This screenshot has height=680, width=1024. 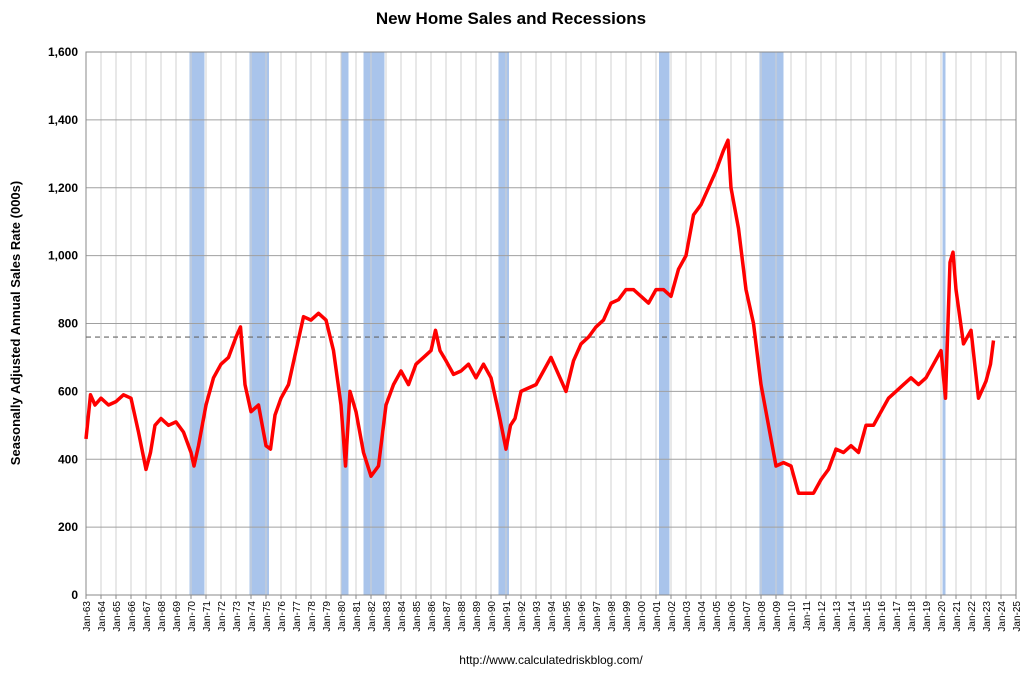 I want to click on x-tick-label: Jan-18, so click(x=912, y=616).